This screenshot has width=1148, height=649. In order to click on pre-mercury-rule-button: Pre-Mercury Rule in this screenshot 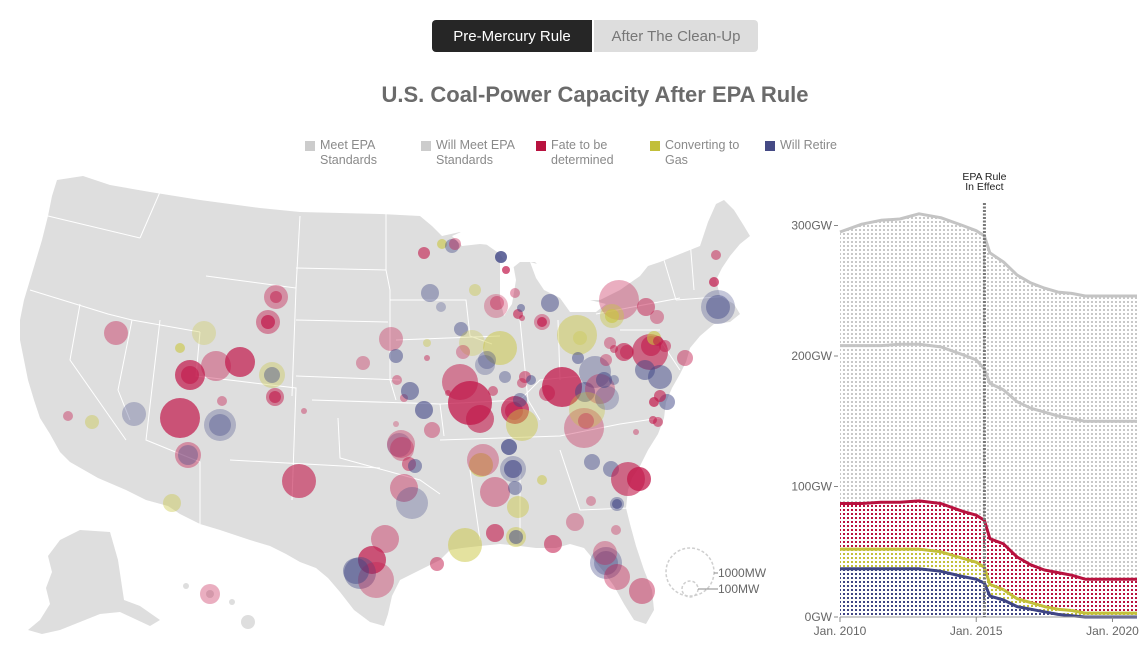, I will do `click(512, 36)`.